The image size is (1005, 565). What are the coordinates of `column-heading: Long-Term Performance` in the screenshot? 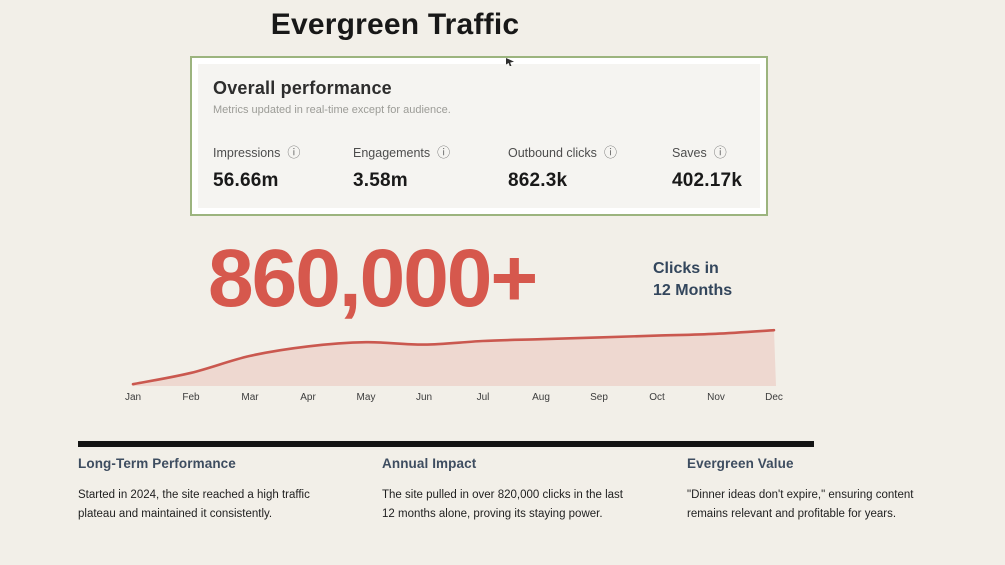 It's located at (157, 463).